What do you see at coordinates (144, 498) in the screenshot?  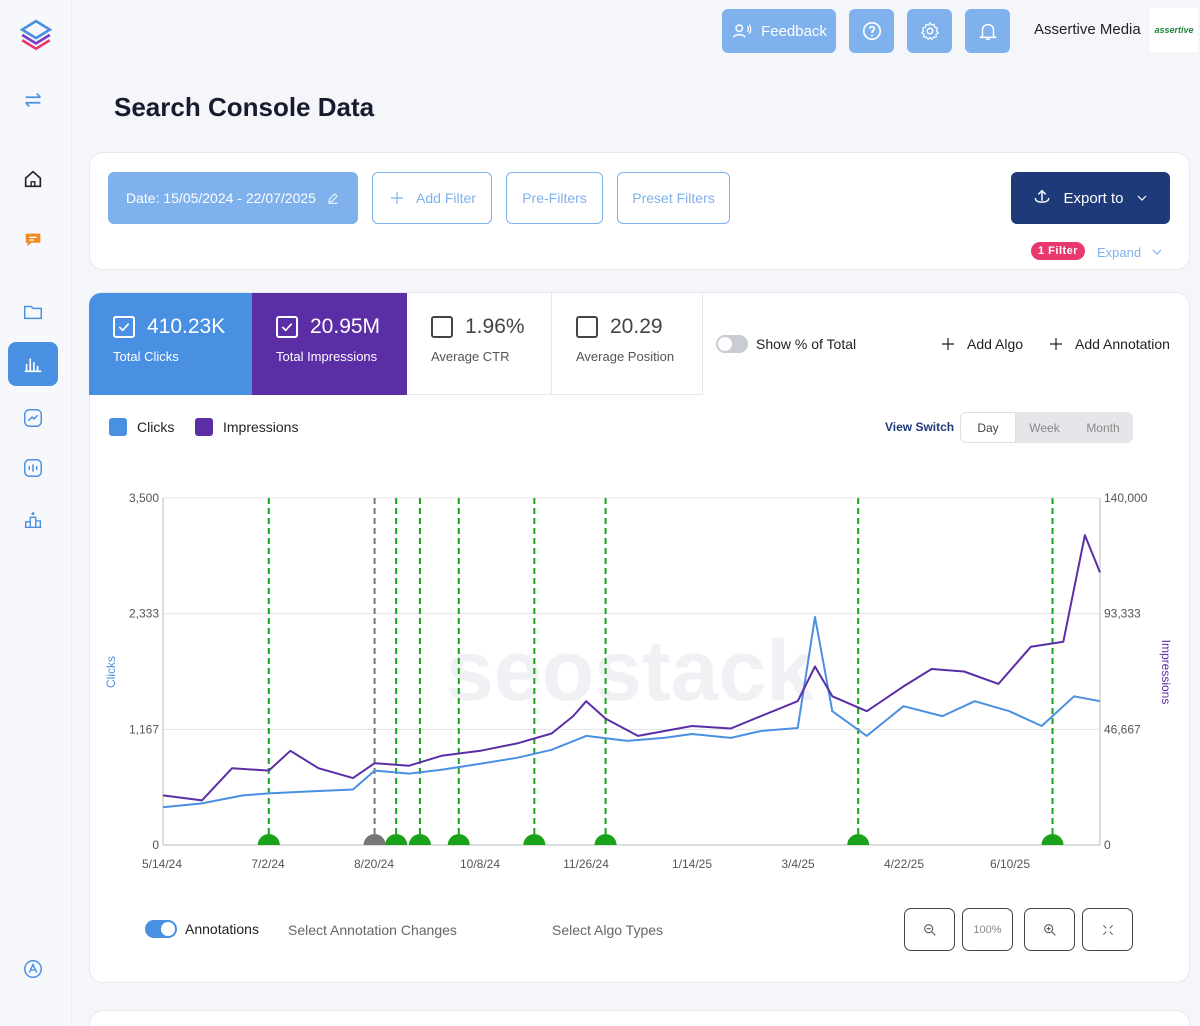 I see `y-tick-label: 3,500` at bounding box center [144, 498].